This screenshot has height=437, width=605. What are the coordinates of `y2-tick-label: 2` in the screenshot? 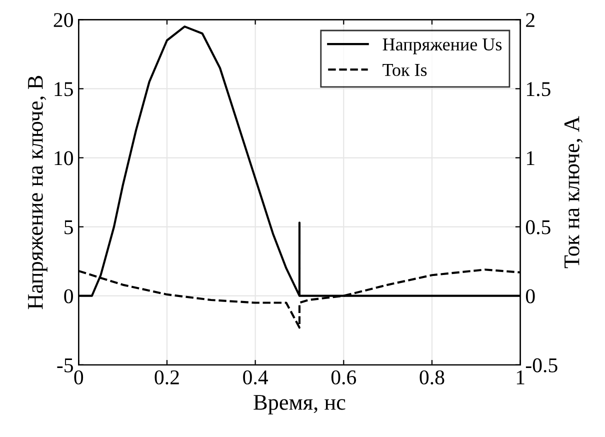 It's located at (530, 20).